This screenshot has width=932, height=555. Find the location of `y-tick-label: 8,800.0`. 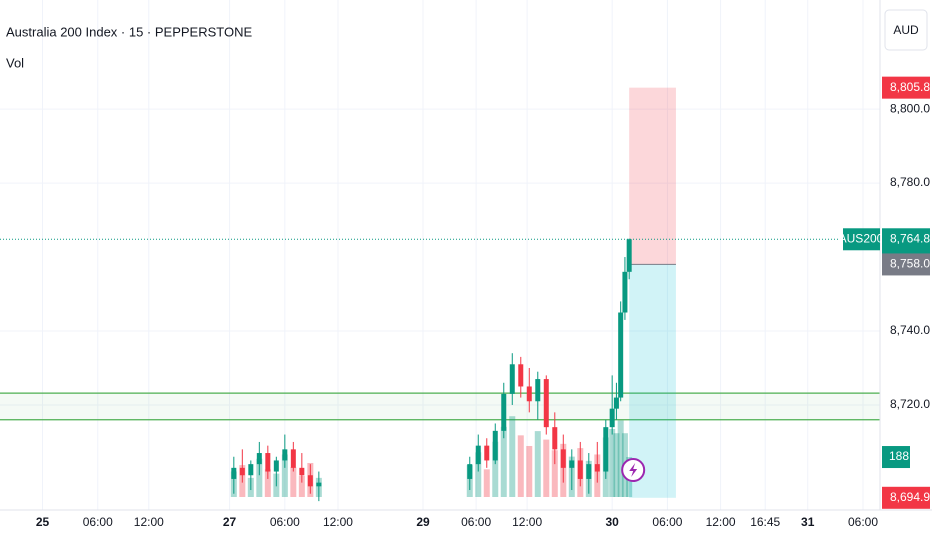

y-tick-label: 8,800.0 is located at coordinates (910, 108).